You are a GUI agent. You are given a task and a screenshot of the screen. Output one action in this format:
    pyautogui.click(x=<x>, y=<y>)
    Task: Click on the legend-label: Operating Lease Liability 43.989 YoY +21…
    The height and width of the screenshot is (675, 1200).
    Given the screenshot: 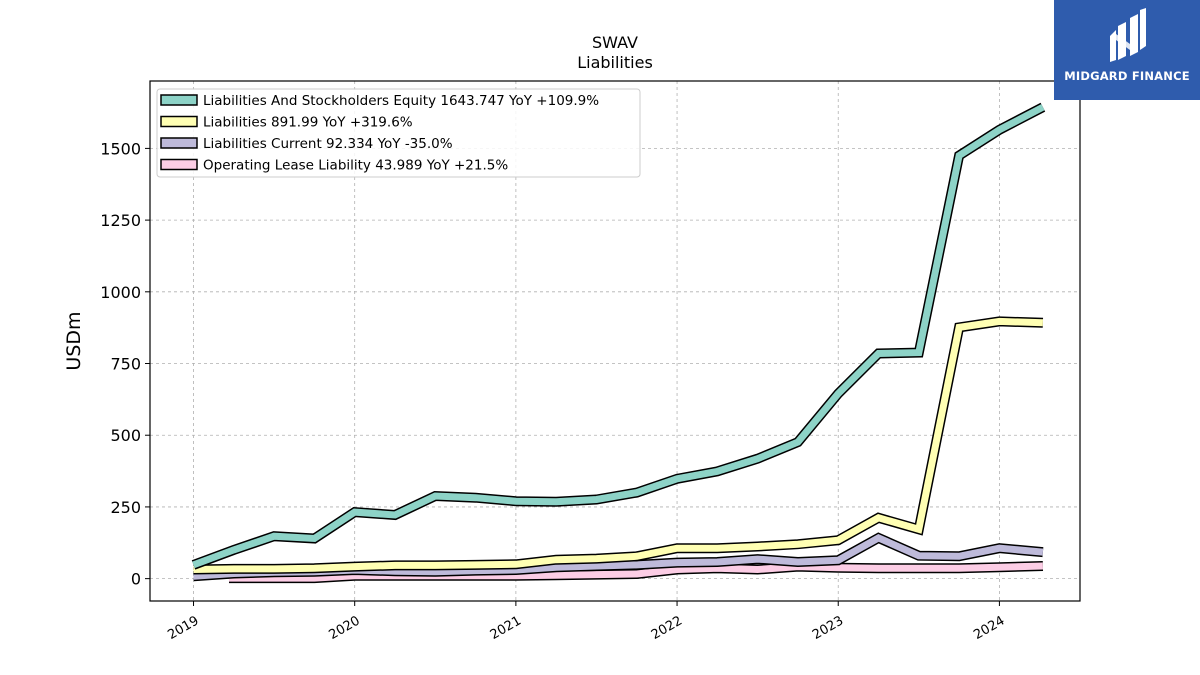 What is the action you would take?
    pyautogui.click(x=355, y=166)
    